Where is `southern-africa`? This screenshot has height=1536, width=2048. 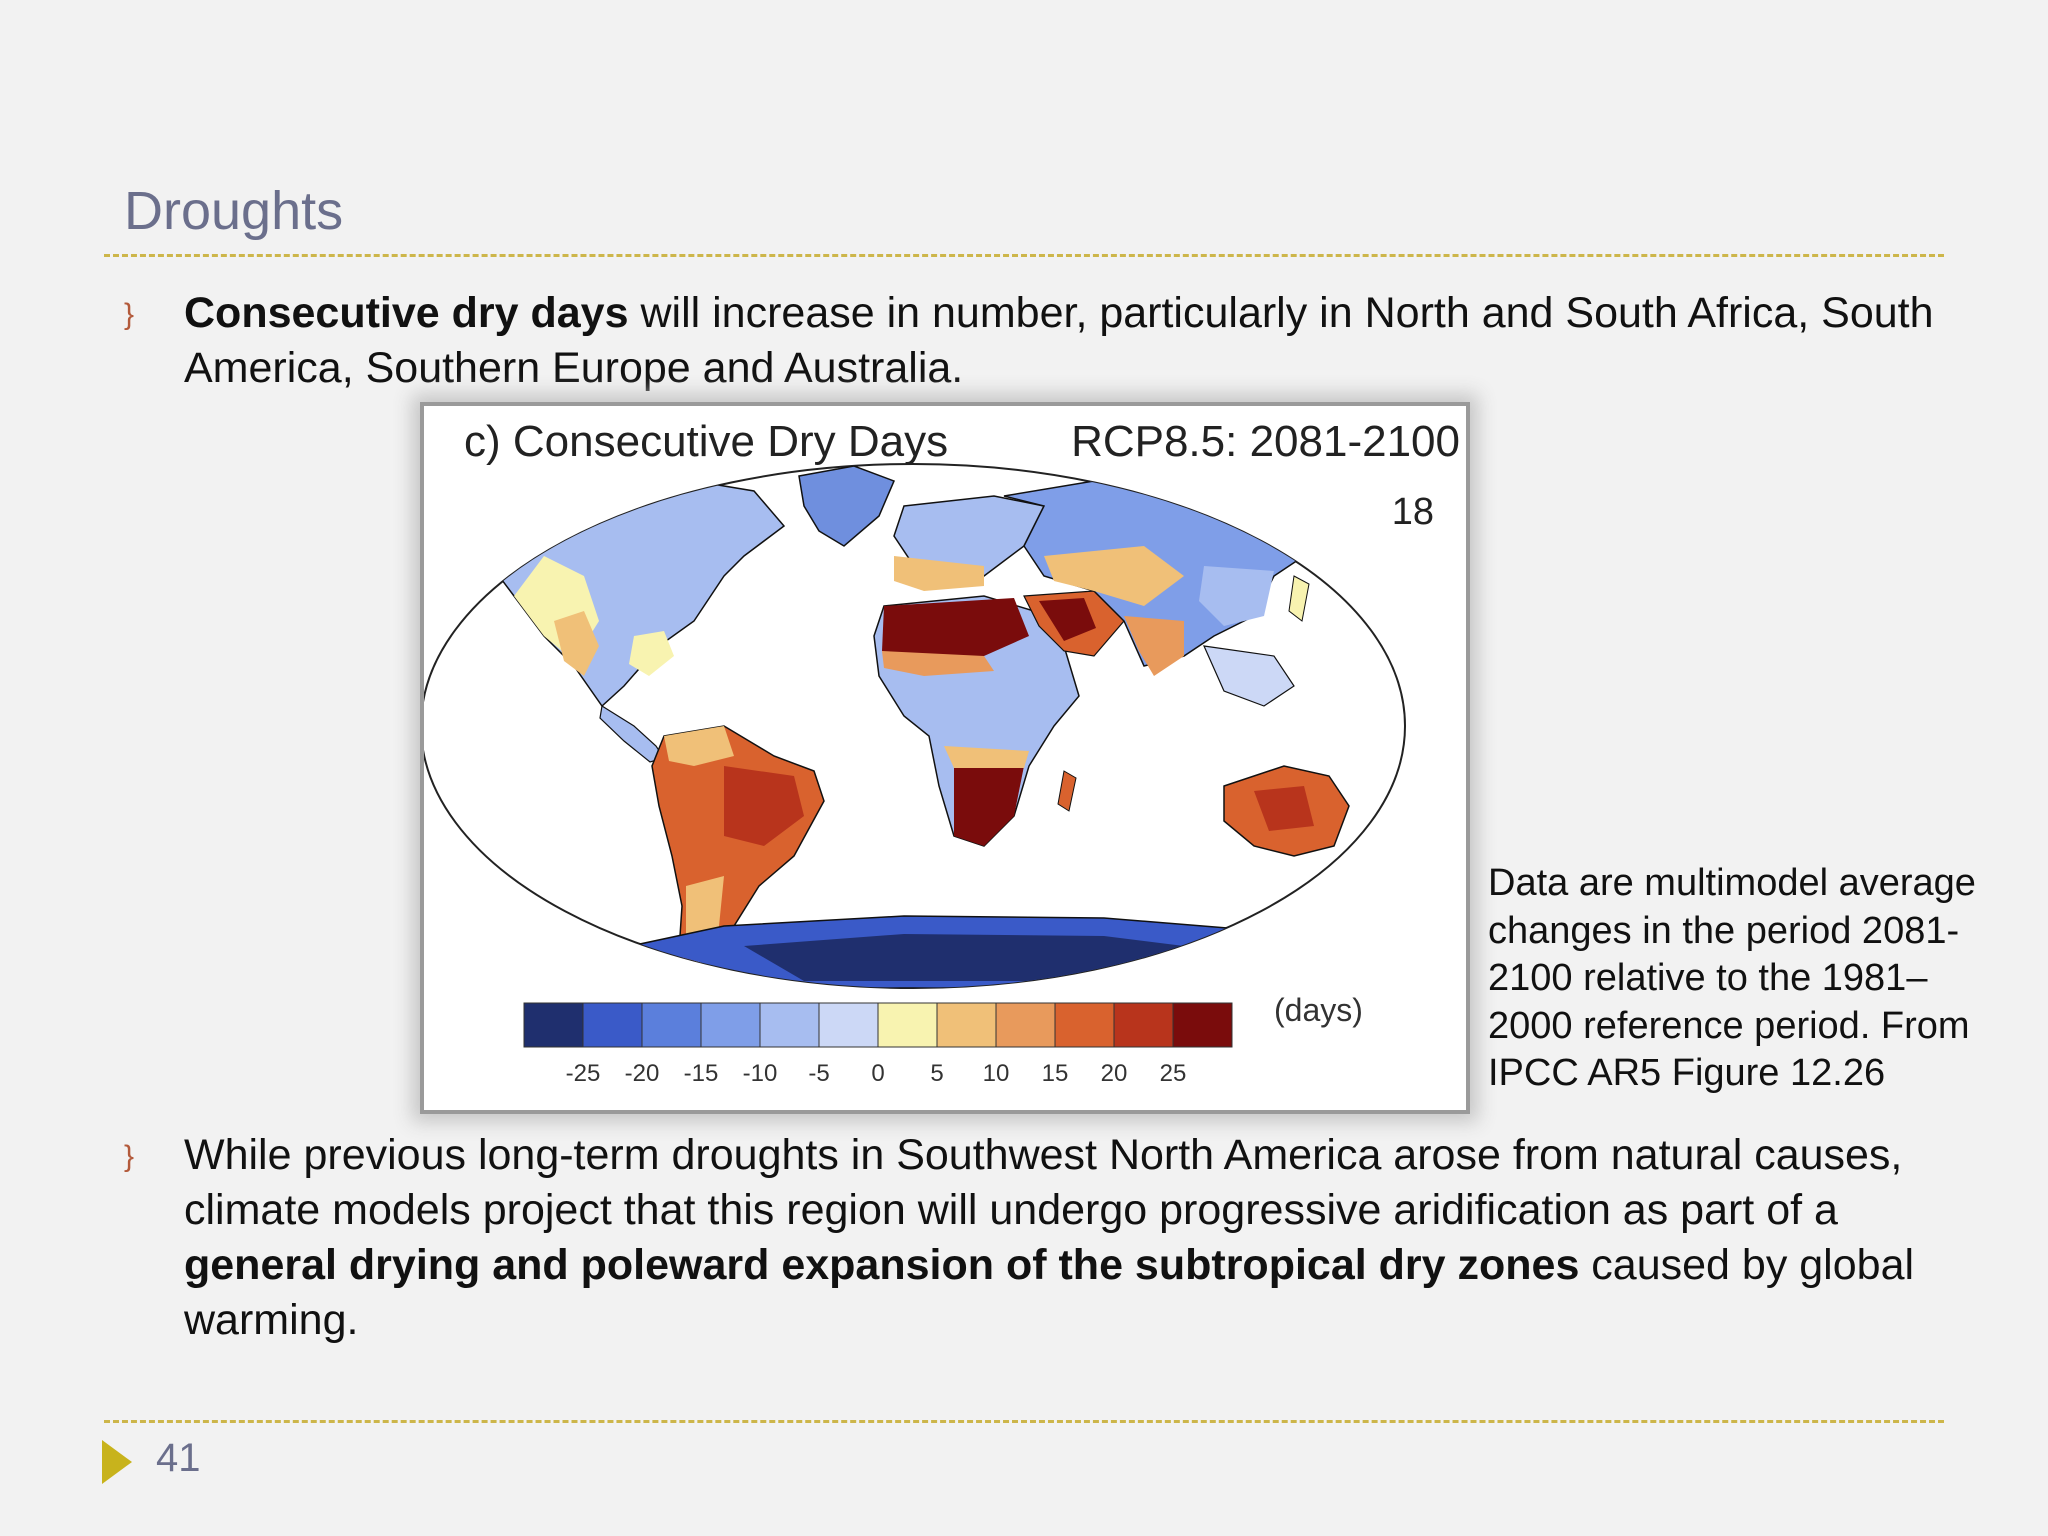
southern-africa is located at coordinates (989, 806).